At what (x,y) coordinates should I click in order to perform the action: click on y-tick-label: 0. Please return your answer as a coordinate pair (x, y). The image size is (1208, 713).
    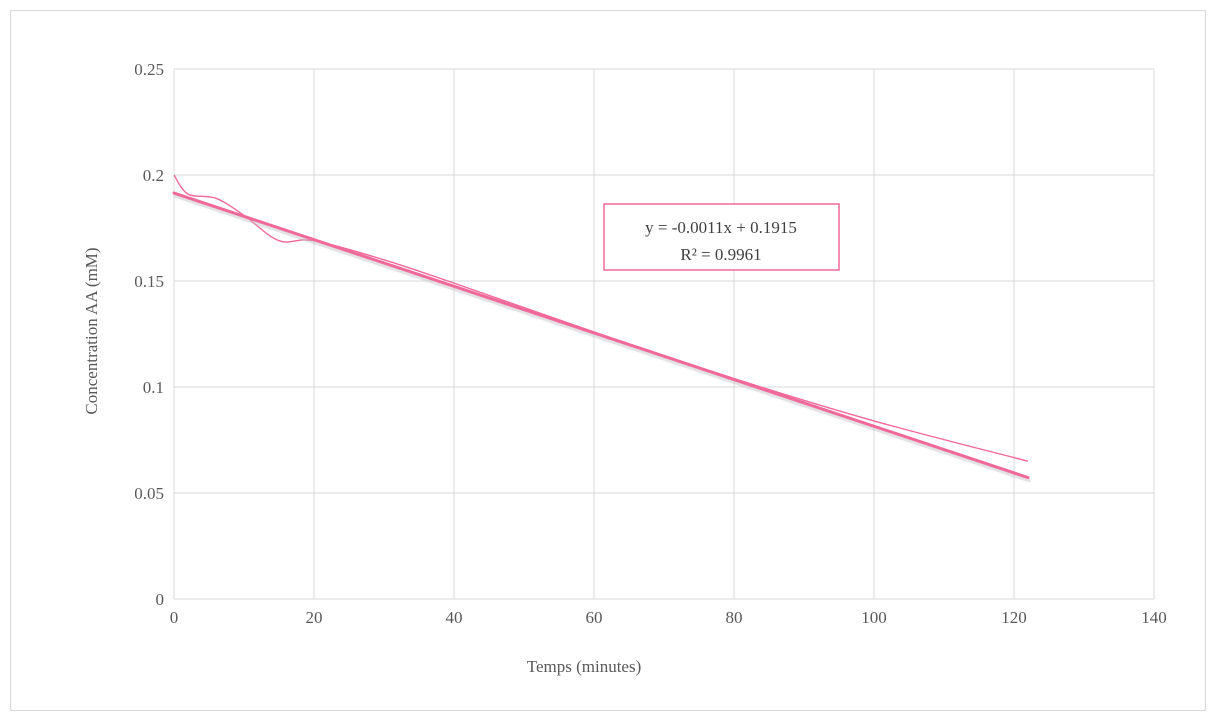
    Looking at the image, I should click on (160, 599).